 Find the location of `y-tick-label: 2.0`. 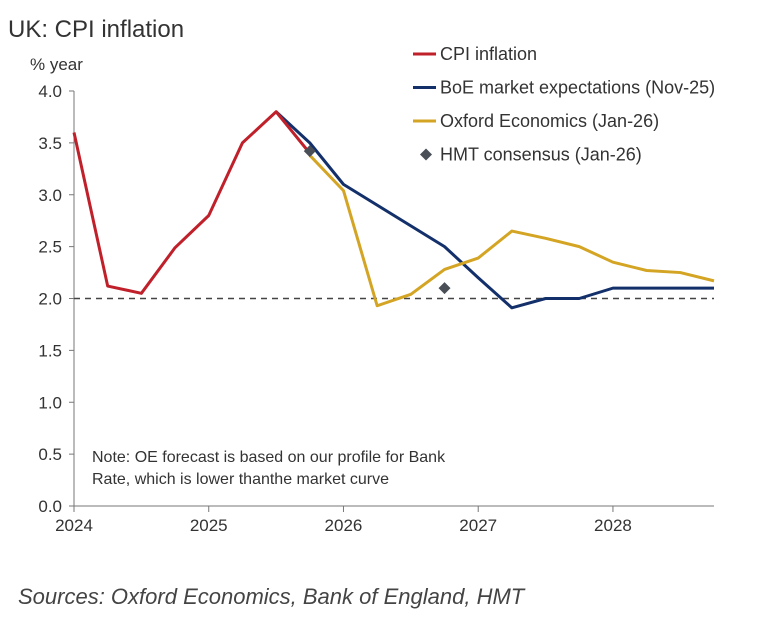

y-tick-label: 2.0 is located at coordinates (50, 299).